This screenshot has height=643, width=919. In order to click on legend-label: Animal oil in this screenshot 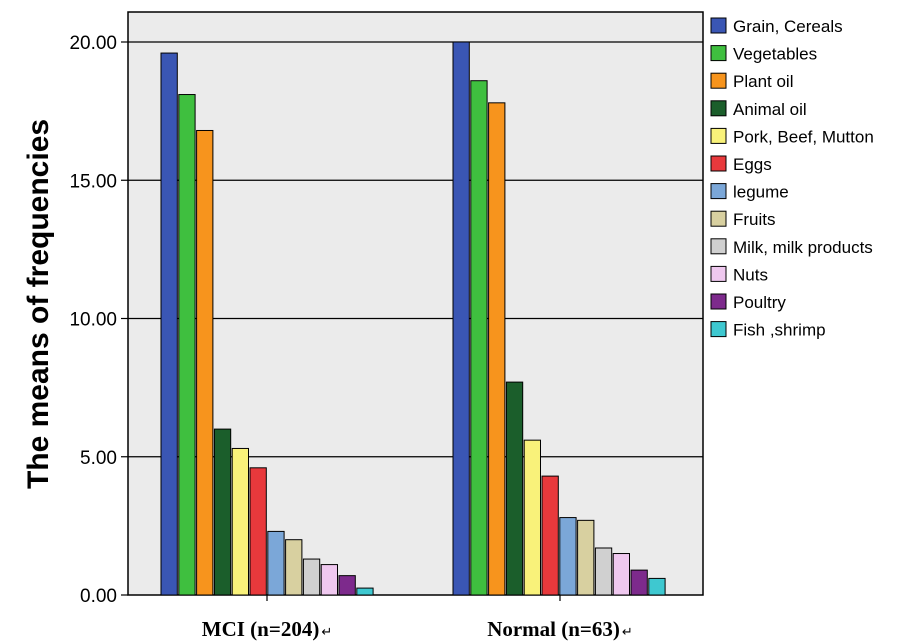, I will do `click(770, 109)`.